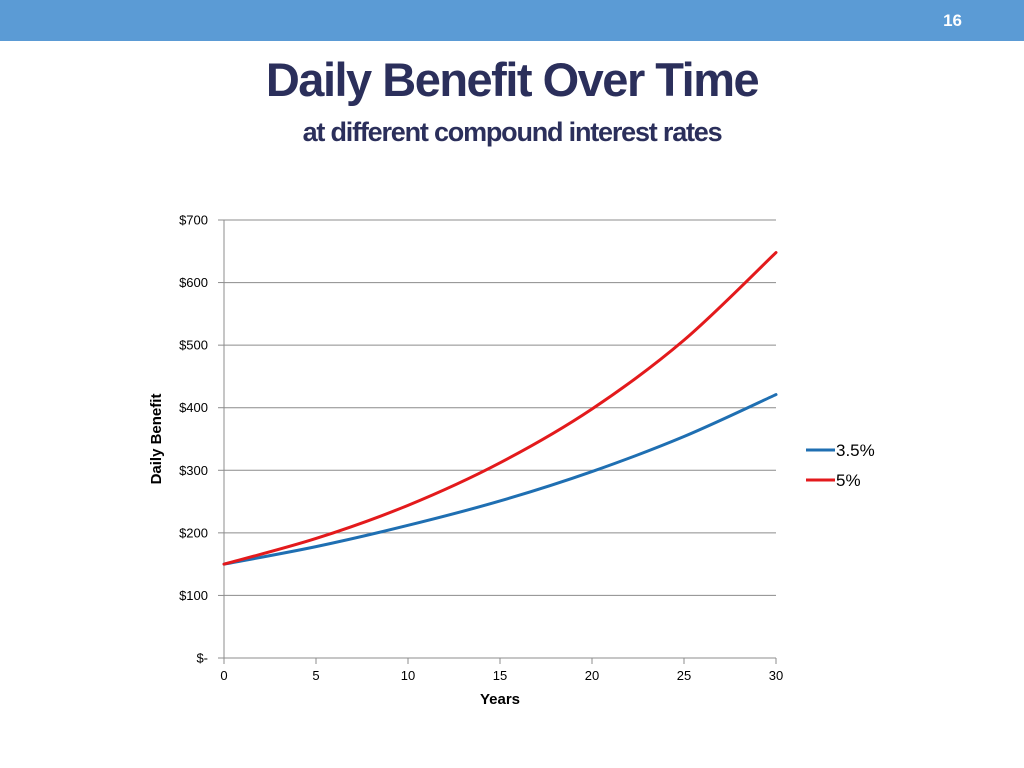 This screenshot has height=768, width=1024. What do you see at coordinates (512, 79) in the screenshot?
I see `slide-title: Daily Benefit Over Time` at bounding box center [512, 79].